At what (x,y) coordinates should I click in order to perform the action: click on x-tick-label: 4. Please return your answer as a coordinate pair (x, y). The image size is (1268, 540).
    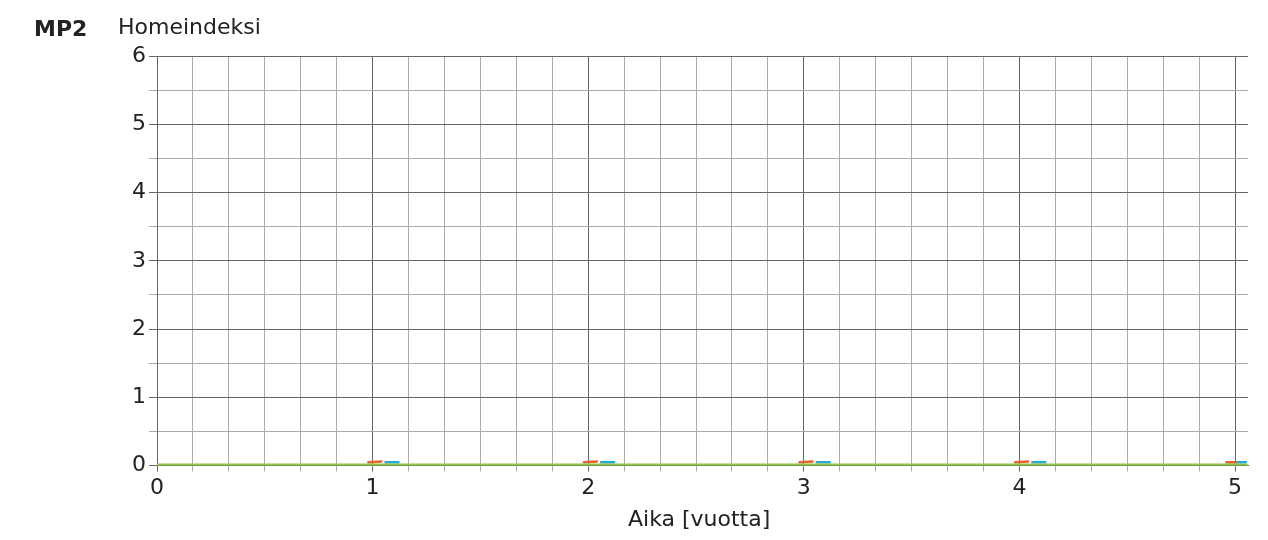
    Looking at the image, I should click on (1019, 486).